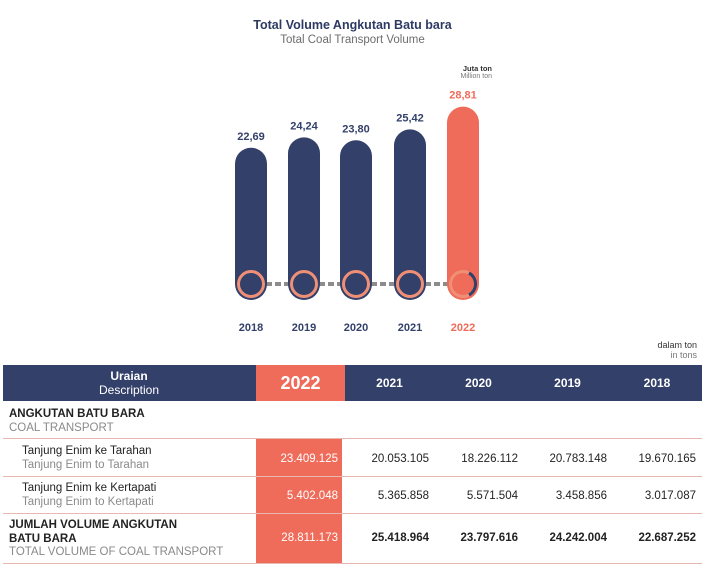 The width and height of the screenshot is (705, 581). I want to click on header-year-2019: 2019, so click(567, 383).